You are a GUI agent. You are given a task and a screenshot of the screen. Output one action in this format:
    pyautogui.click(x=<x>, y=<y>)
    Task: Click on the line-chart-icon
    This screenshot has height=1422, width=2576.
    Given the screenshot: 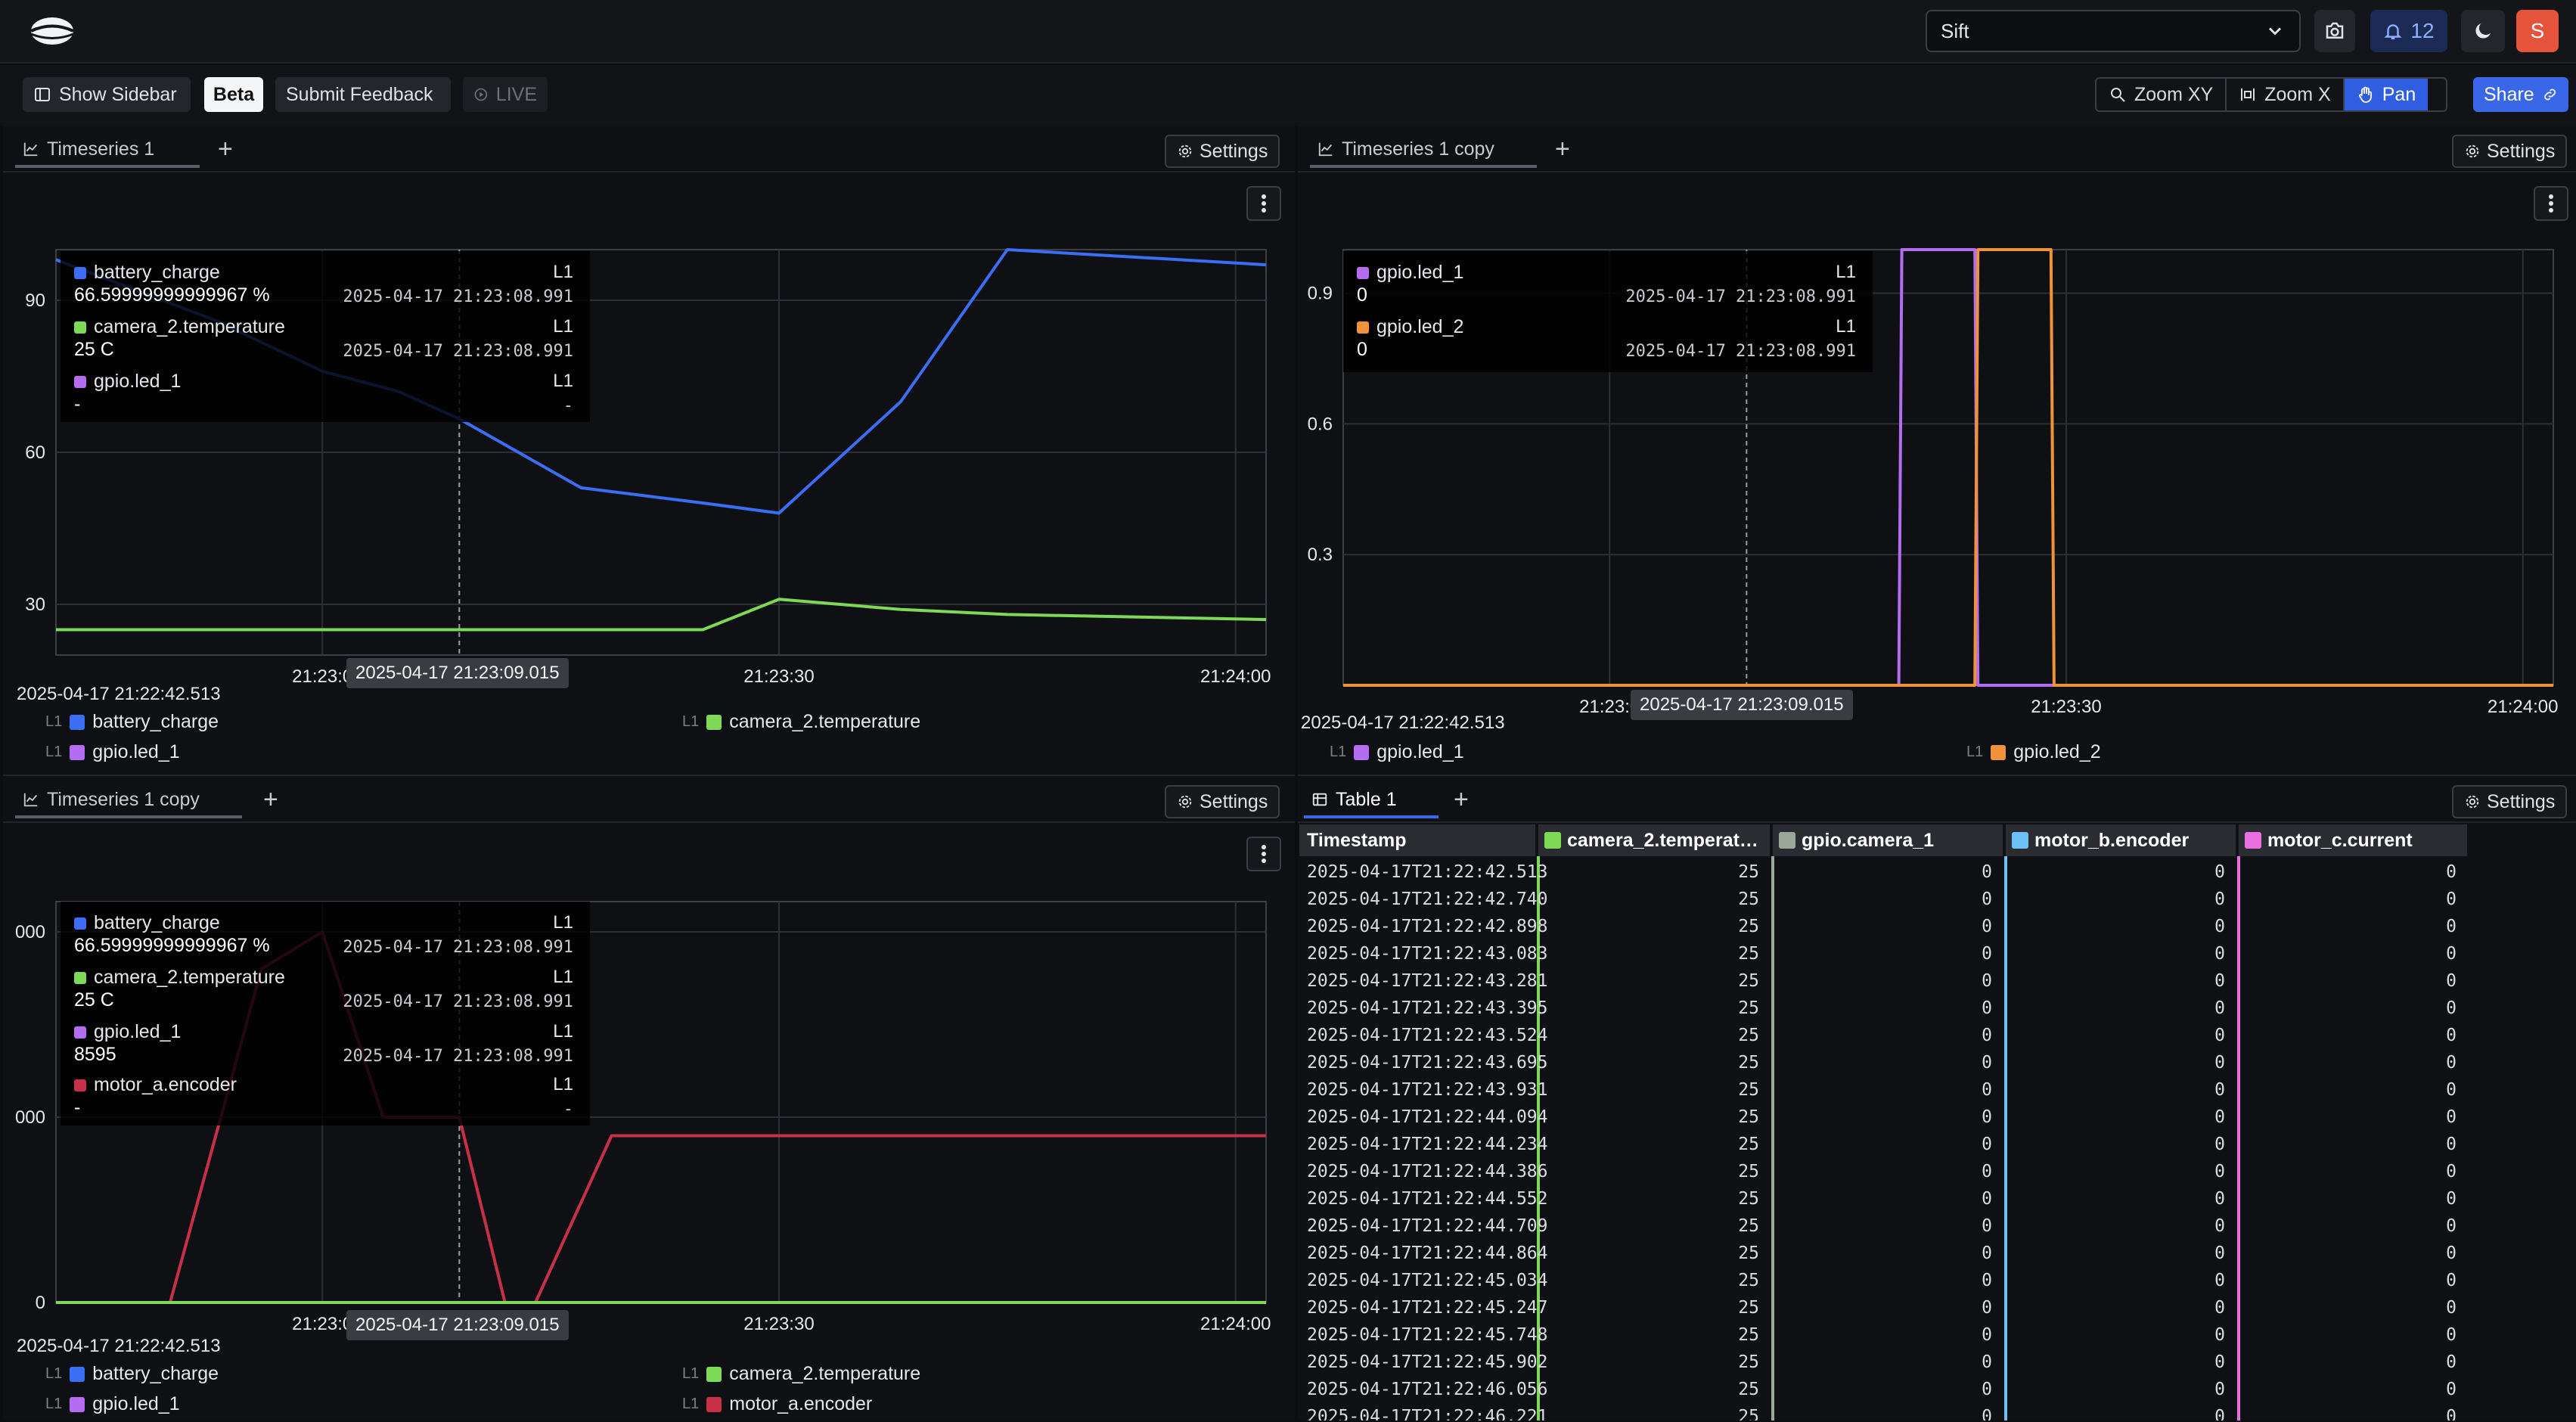 What is the action you would take?
    pyautogui.click(x=30, y=800)
    